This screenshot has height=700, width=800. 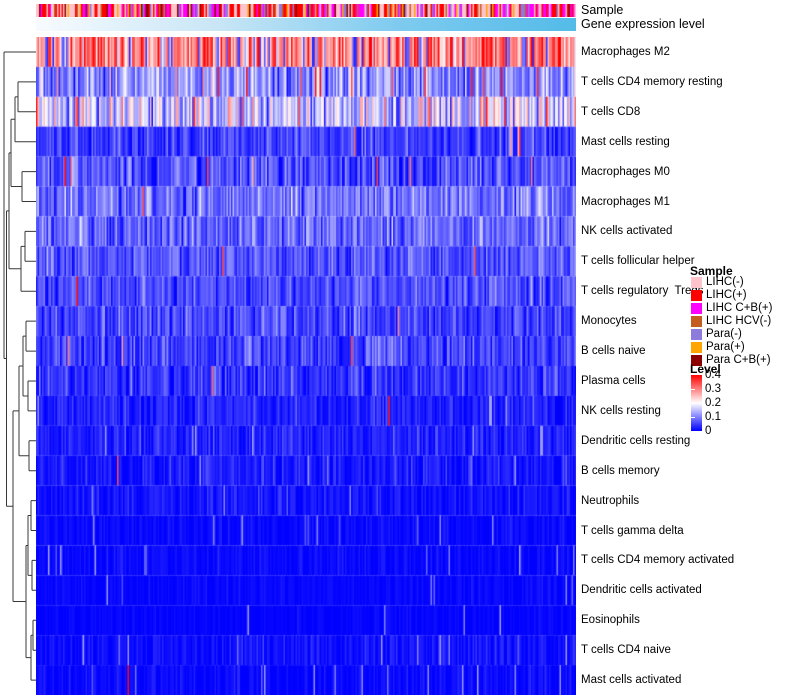 I want to click on legend-entry-label: Para(-), so click(x=724, y=334).